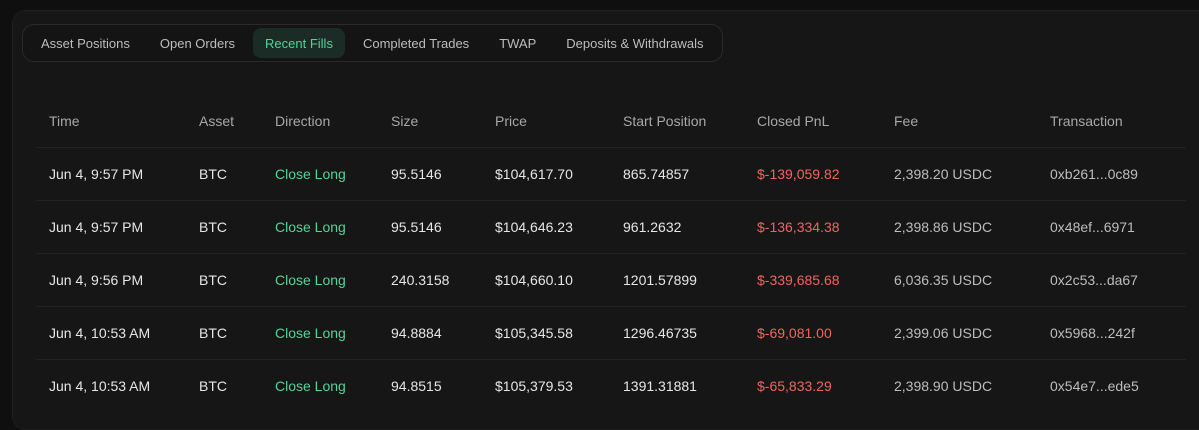 This screenshot has width=1199, height=430. What do you see at coordinates (197, 43) in the screenshot?
I see `tab-open-orders: Open Orders` at bounding box center [197, 43].